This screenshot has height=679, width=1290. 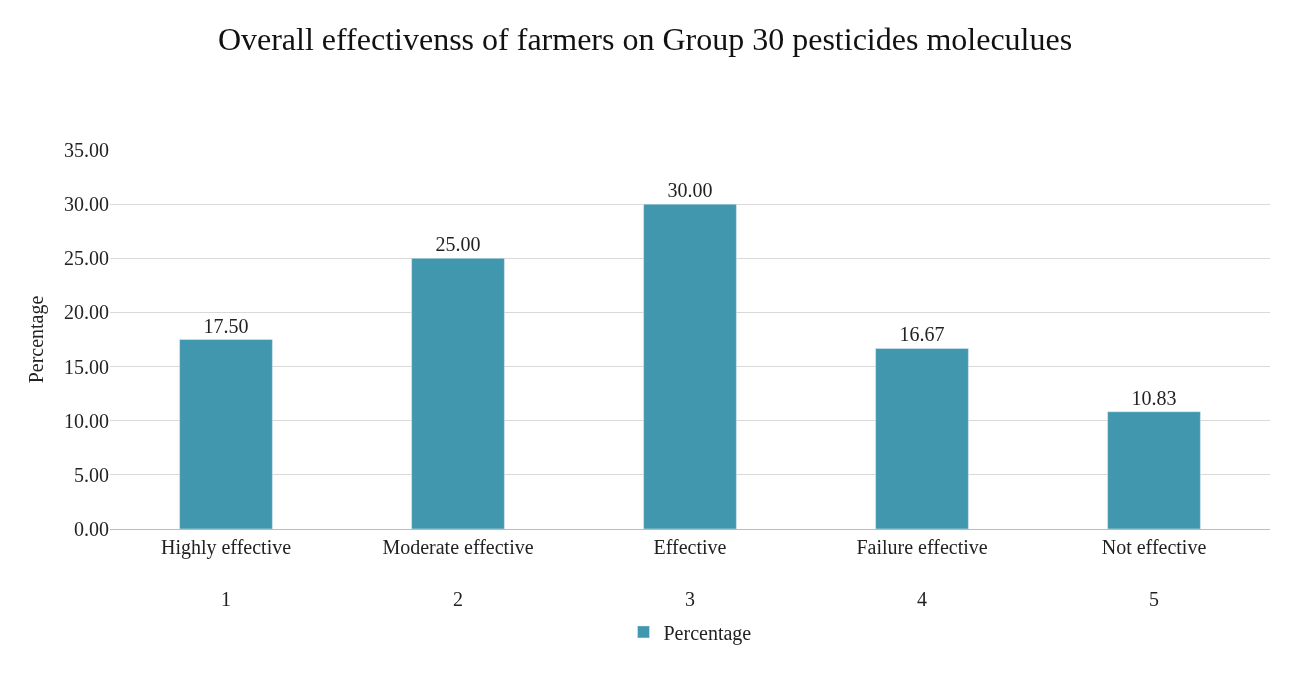 What do you see at coordinates (86, 258) in the screenshot?
I see `y-tick-label: 25.00` at bounding box center [86, 258].